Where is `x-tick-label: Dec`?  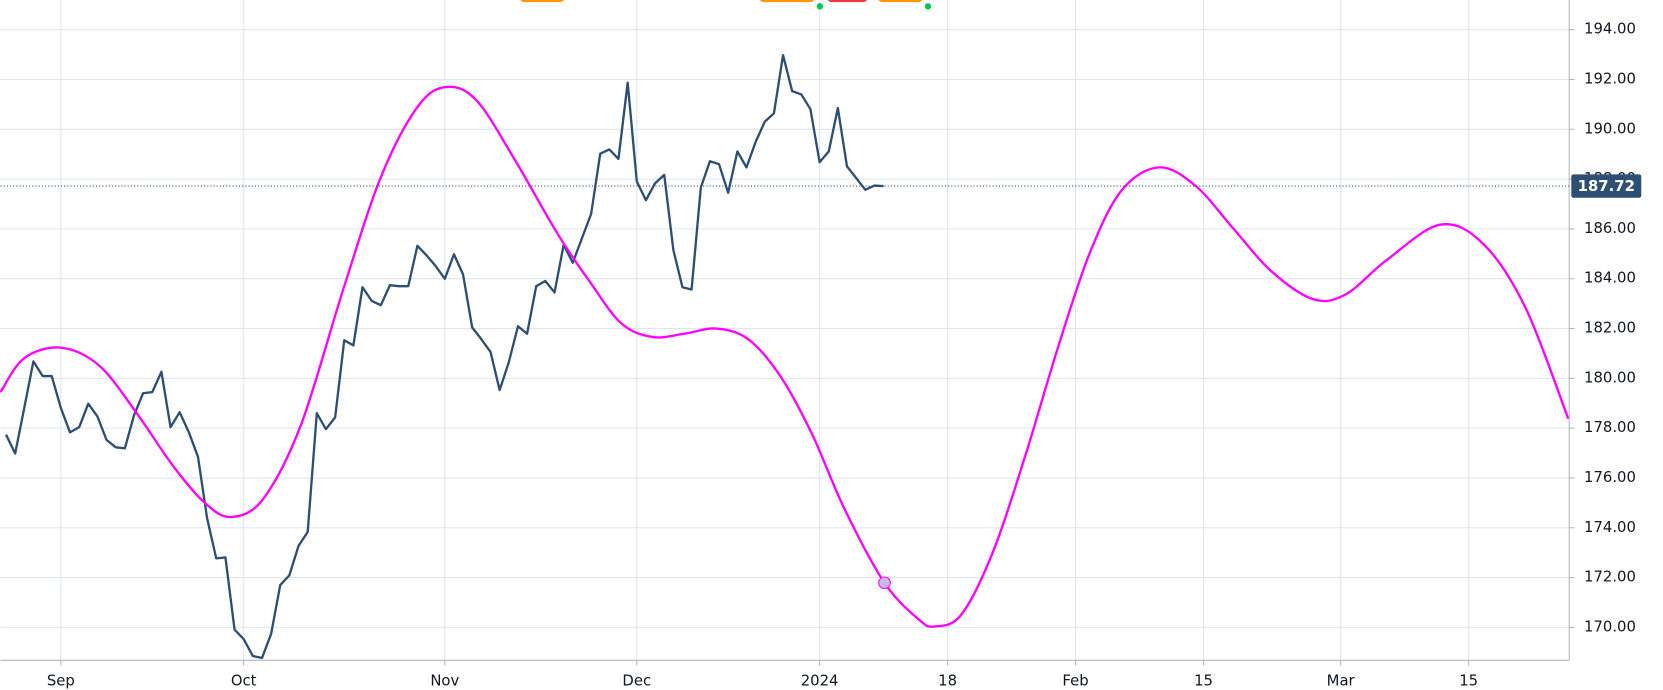
x-tick-label: Dec is located at coordinates (636, 681).